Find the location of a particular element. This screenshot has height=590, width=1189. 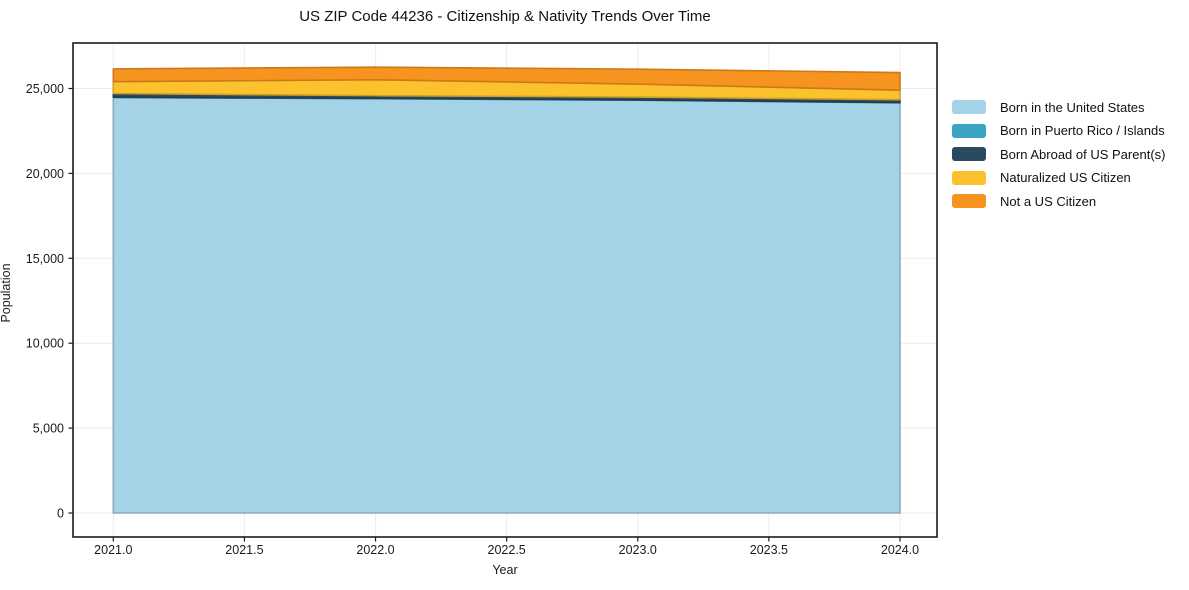

x-tick-label: 2023.5 is located at coordinates (769, 550).